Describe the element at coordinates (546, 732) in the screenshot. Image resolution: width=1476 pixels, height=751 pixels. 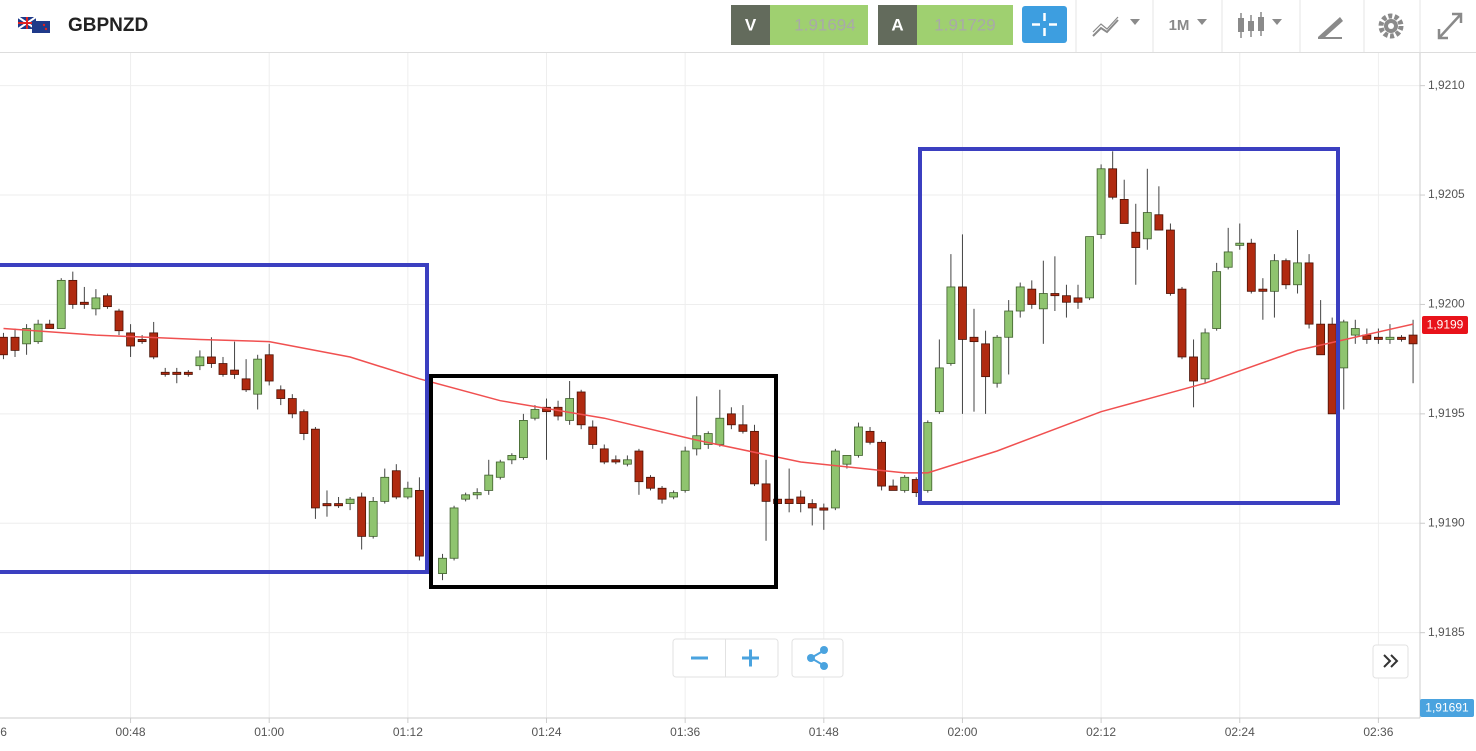
I see `x-tick-label: 01:24` at that location.